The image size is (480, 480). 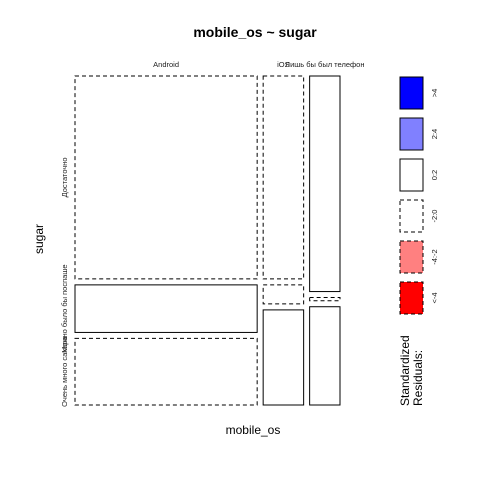 What do you see at coordinates (434, 93) in the screenshot?
I see `legend-label-1: >4` at bounding box center [434, 93].